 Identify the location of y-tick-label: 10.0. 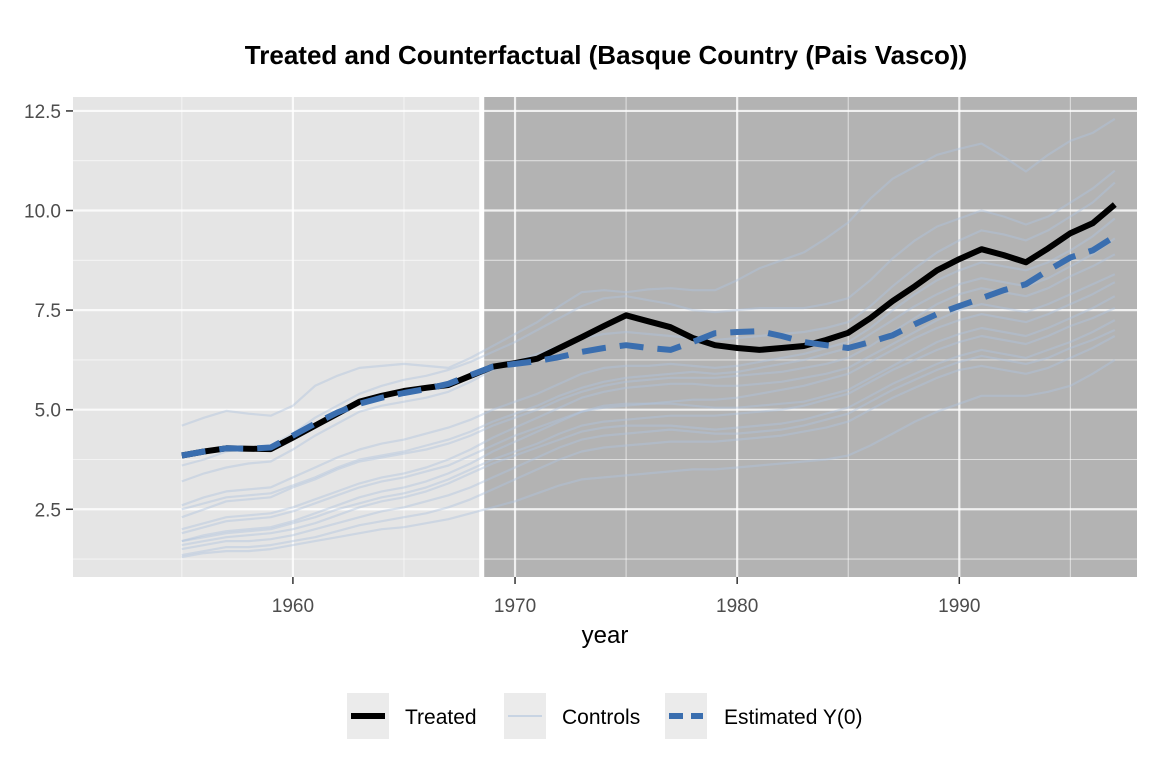
(42, 212).